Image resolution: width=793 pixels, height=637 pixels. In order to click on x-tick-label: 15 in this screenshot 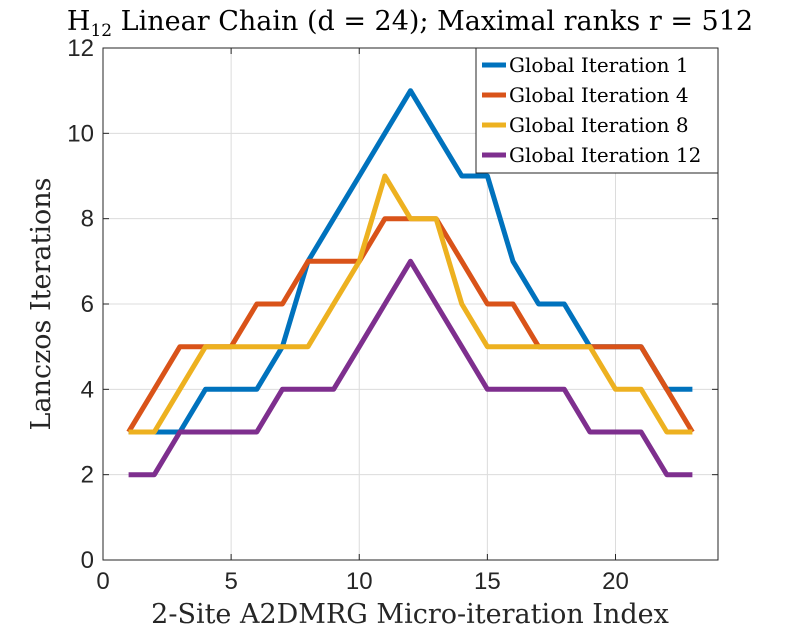, I will do `click(487, 581)`.